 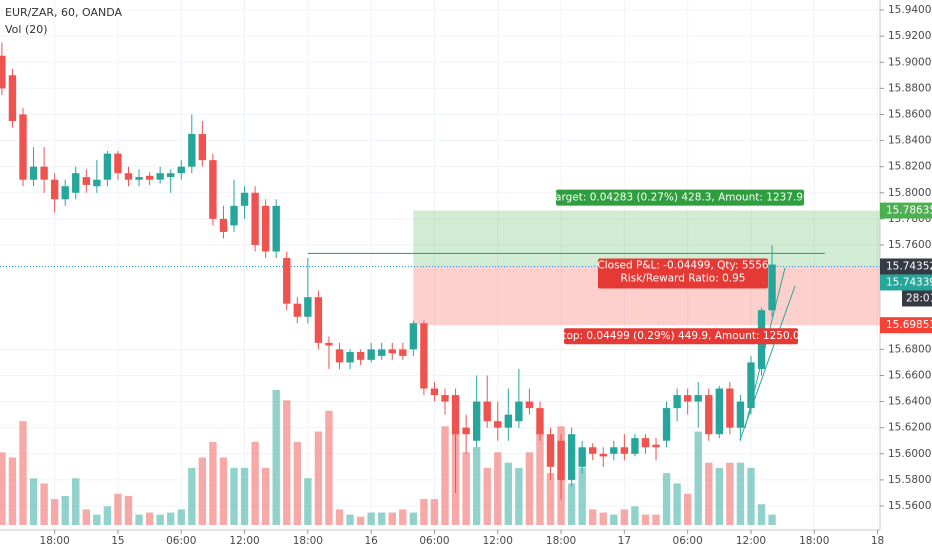 I want to click on last-price-label-bg, so click(x=906, y=266).